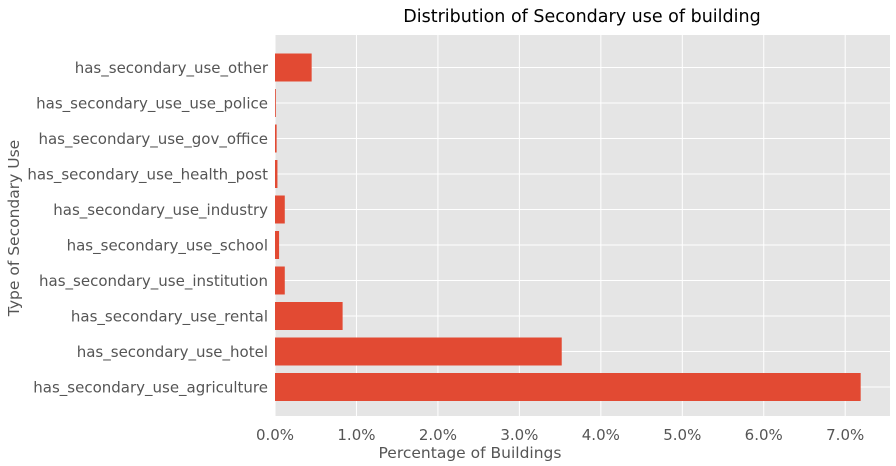  Describe the element at coordinates (601, 435) in the screenshot. I see `x-tick-label: 4.0%` at that location.